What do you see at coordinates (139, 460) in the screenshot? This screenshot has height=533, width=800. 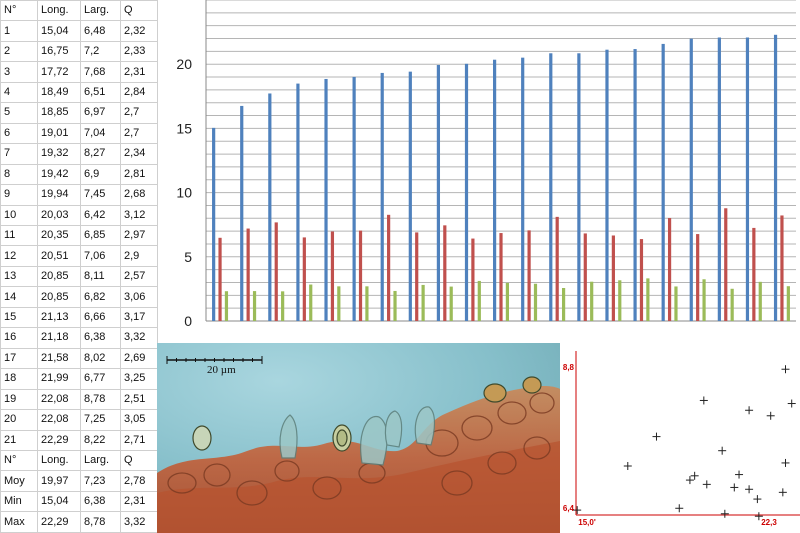 I see `table-cell: Q` at bounding box center [139, 460].